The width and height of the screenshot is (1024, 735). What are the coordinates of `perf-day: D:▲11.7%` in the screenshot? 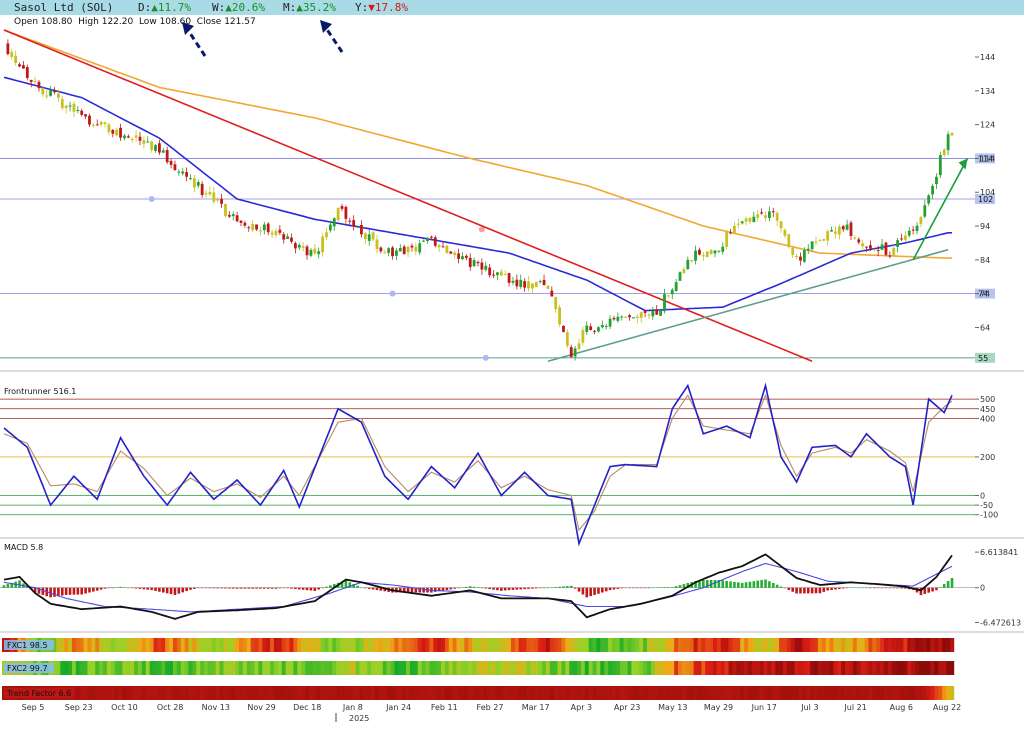 It's located at (164, 7).